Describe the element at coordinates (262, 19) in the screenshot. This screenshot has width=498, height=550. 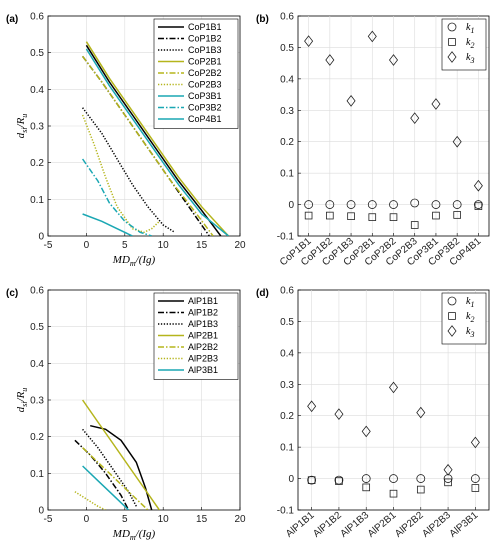
I see `panel-tag: (b)` at that location.